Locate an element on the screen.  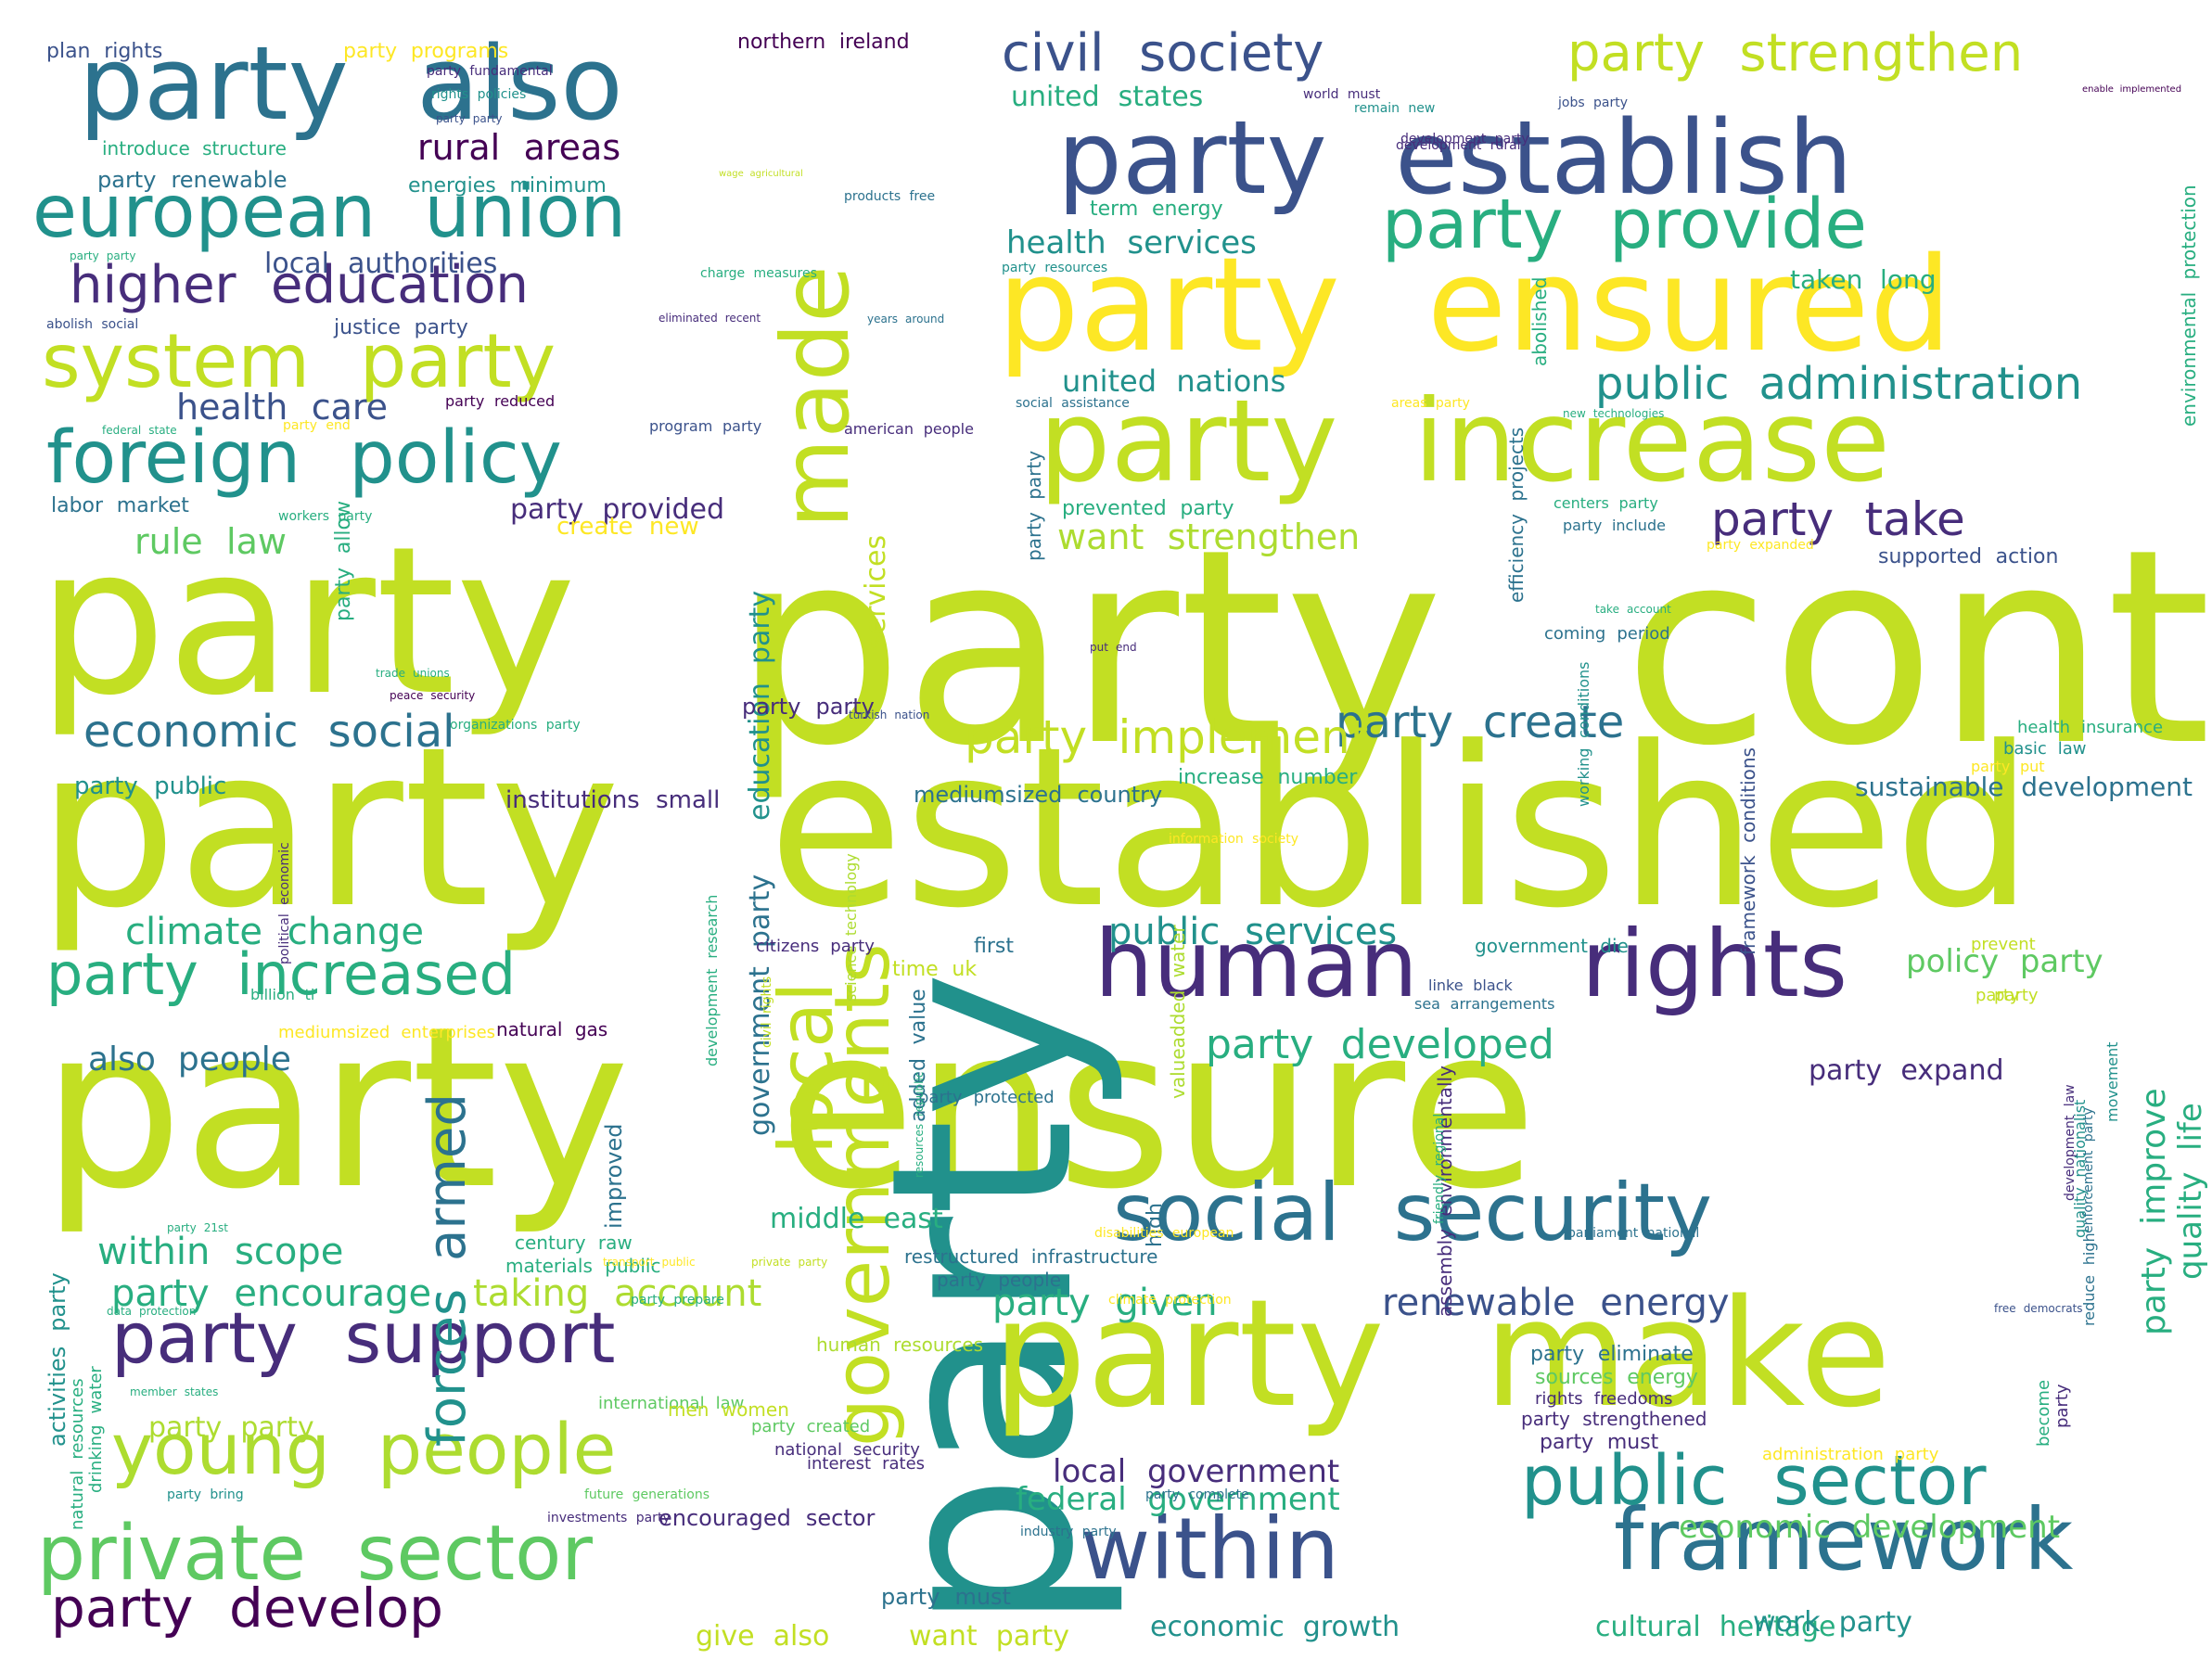
cloud-word: provide is located at coordinates (1738, 224).